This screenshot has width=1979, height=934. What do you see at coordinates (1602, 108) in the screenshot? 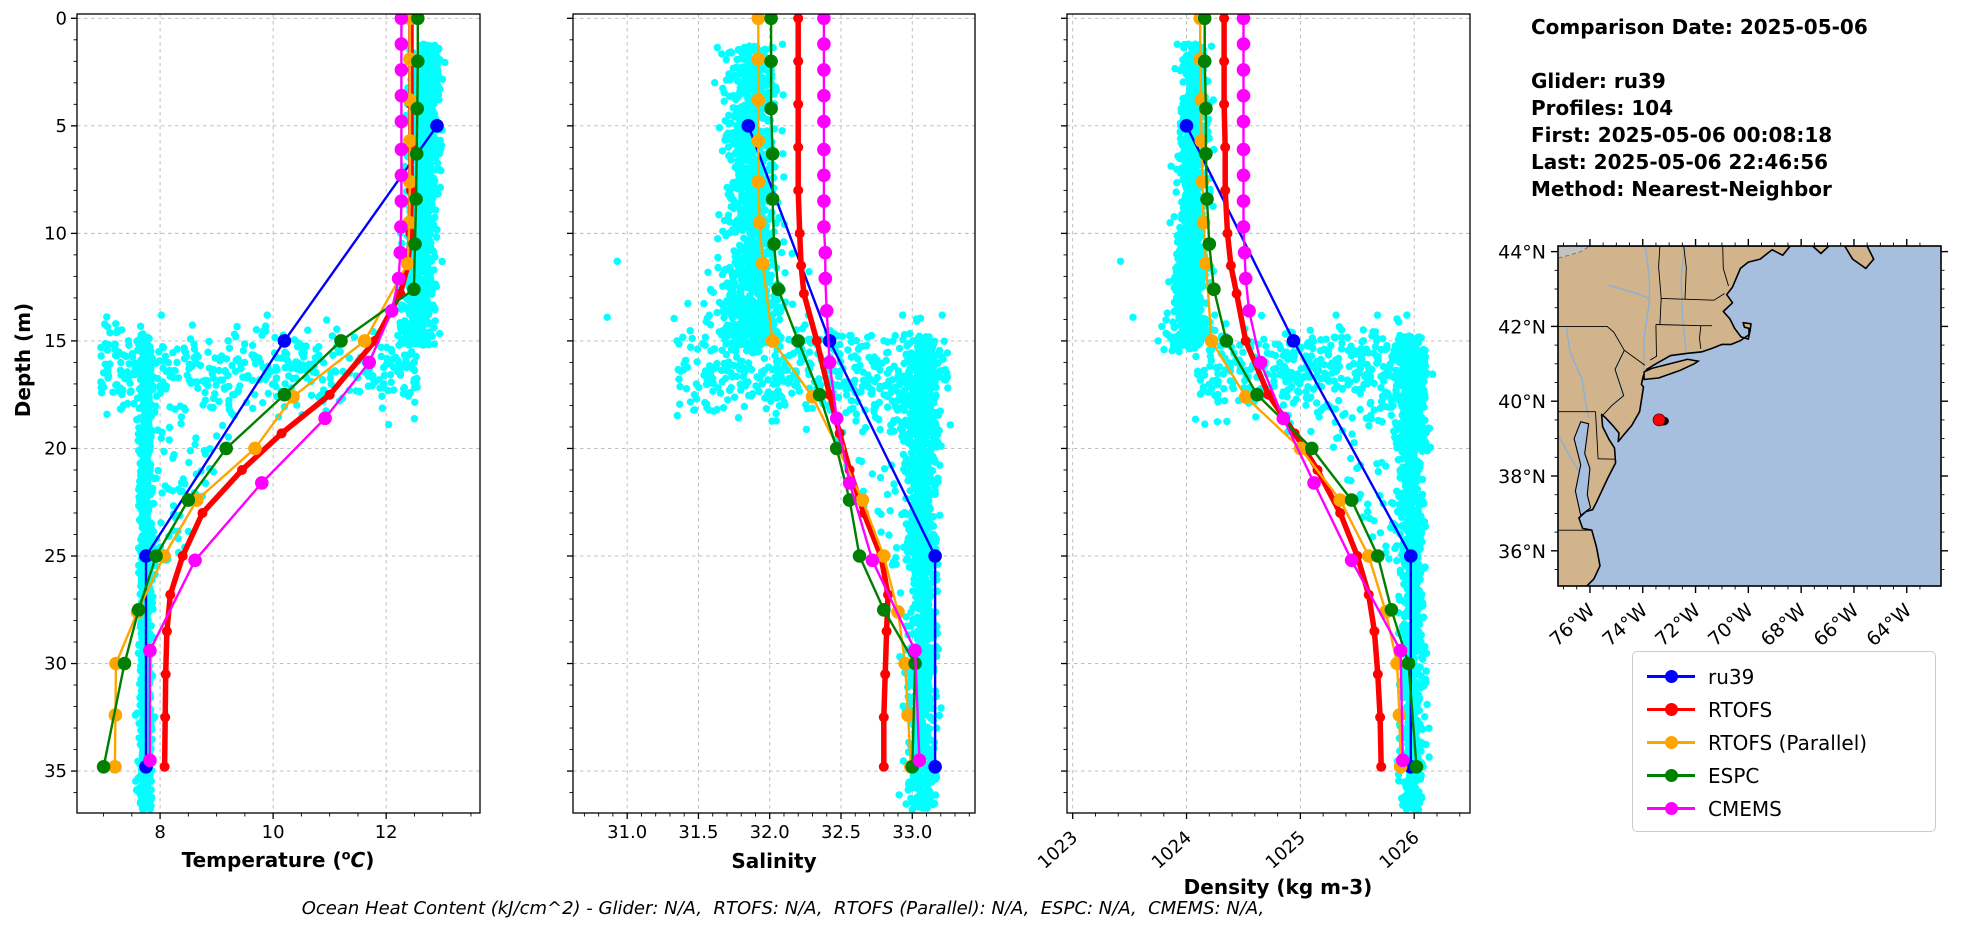
I see `info-line: Profiles: 104` at bounding box center [1602, 108].